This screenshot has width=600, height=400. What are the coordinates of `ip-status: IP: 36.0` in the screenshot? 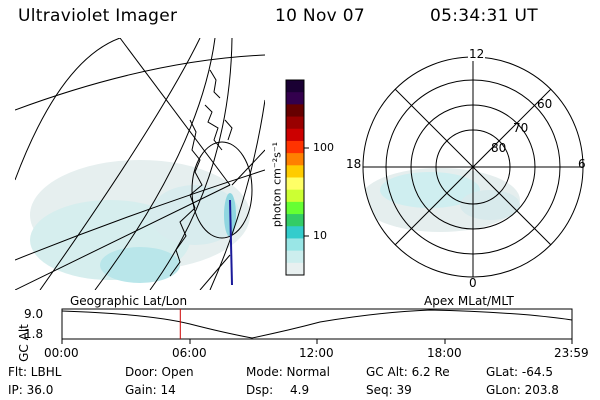 It's located at (31, 390).